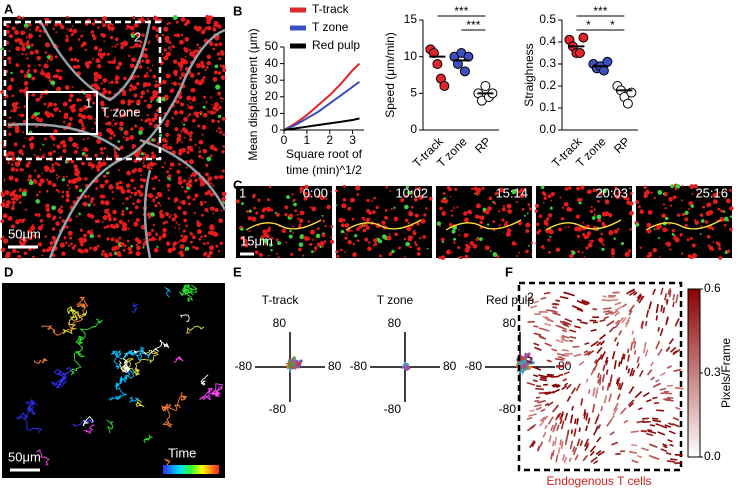 The height and width of the screenshot is (493, 738). Describe the element at coordinates (464, 71) in the screenshot. I see `data-point` at that location.